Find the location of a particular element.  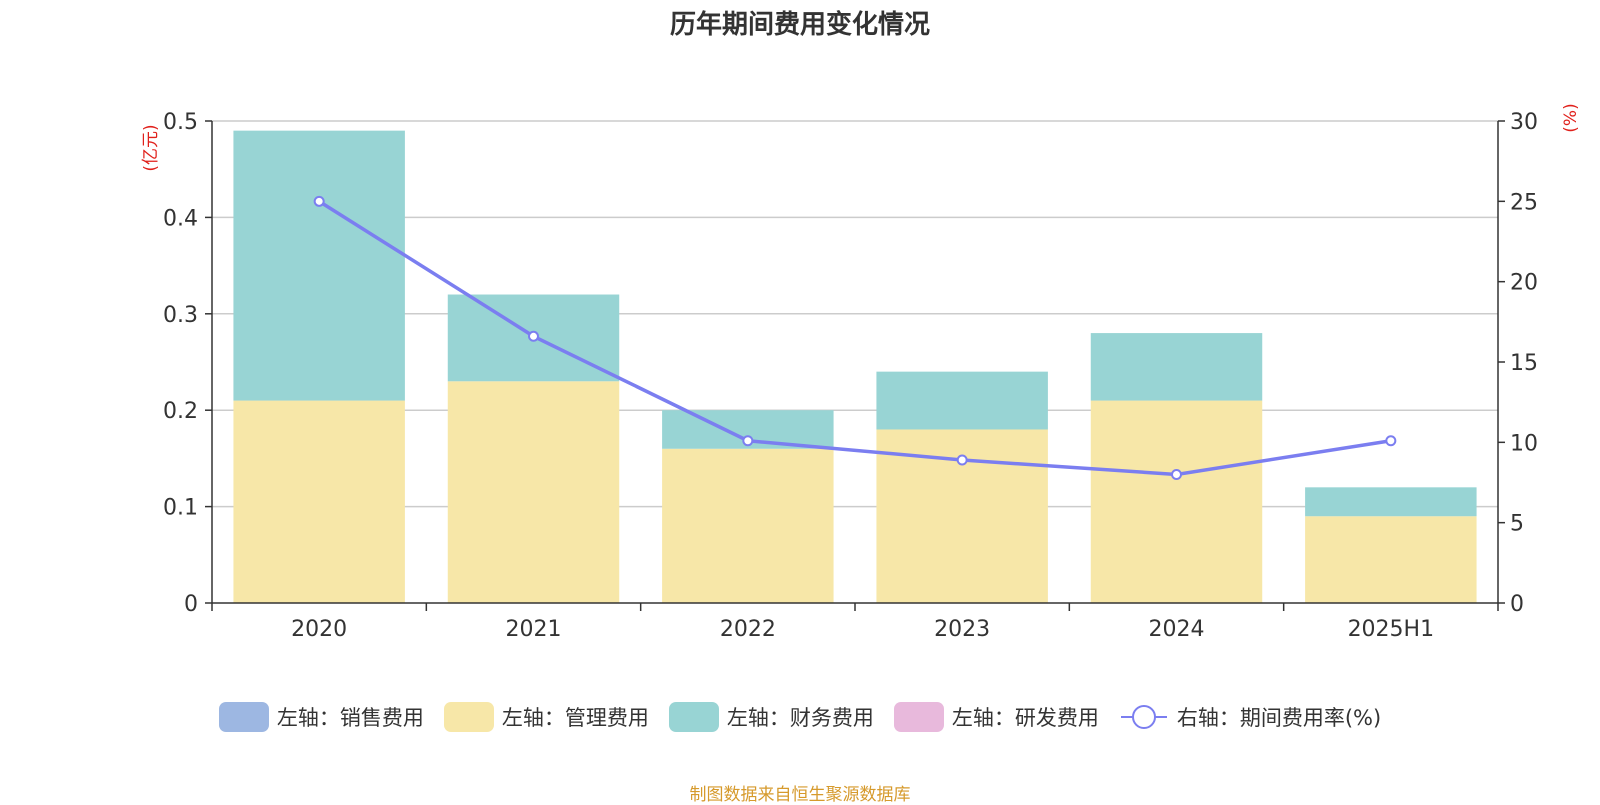

right-tick-label: 0 is located at coordinates (1517, 604).